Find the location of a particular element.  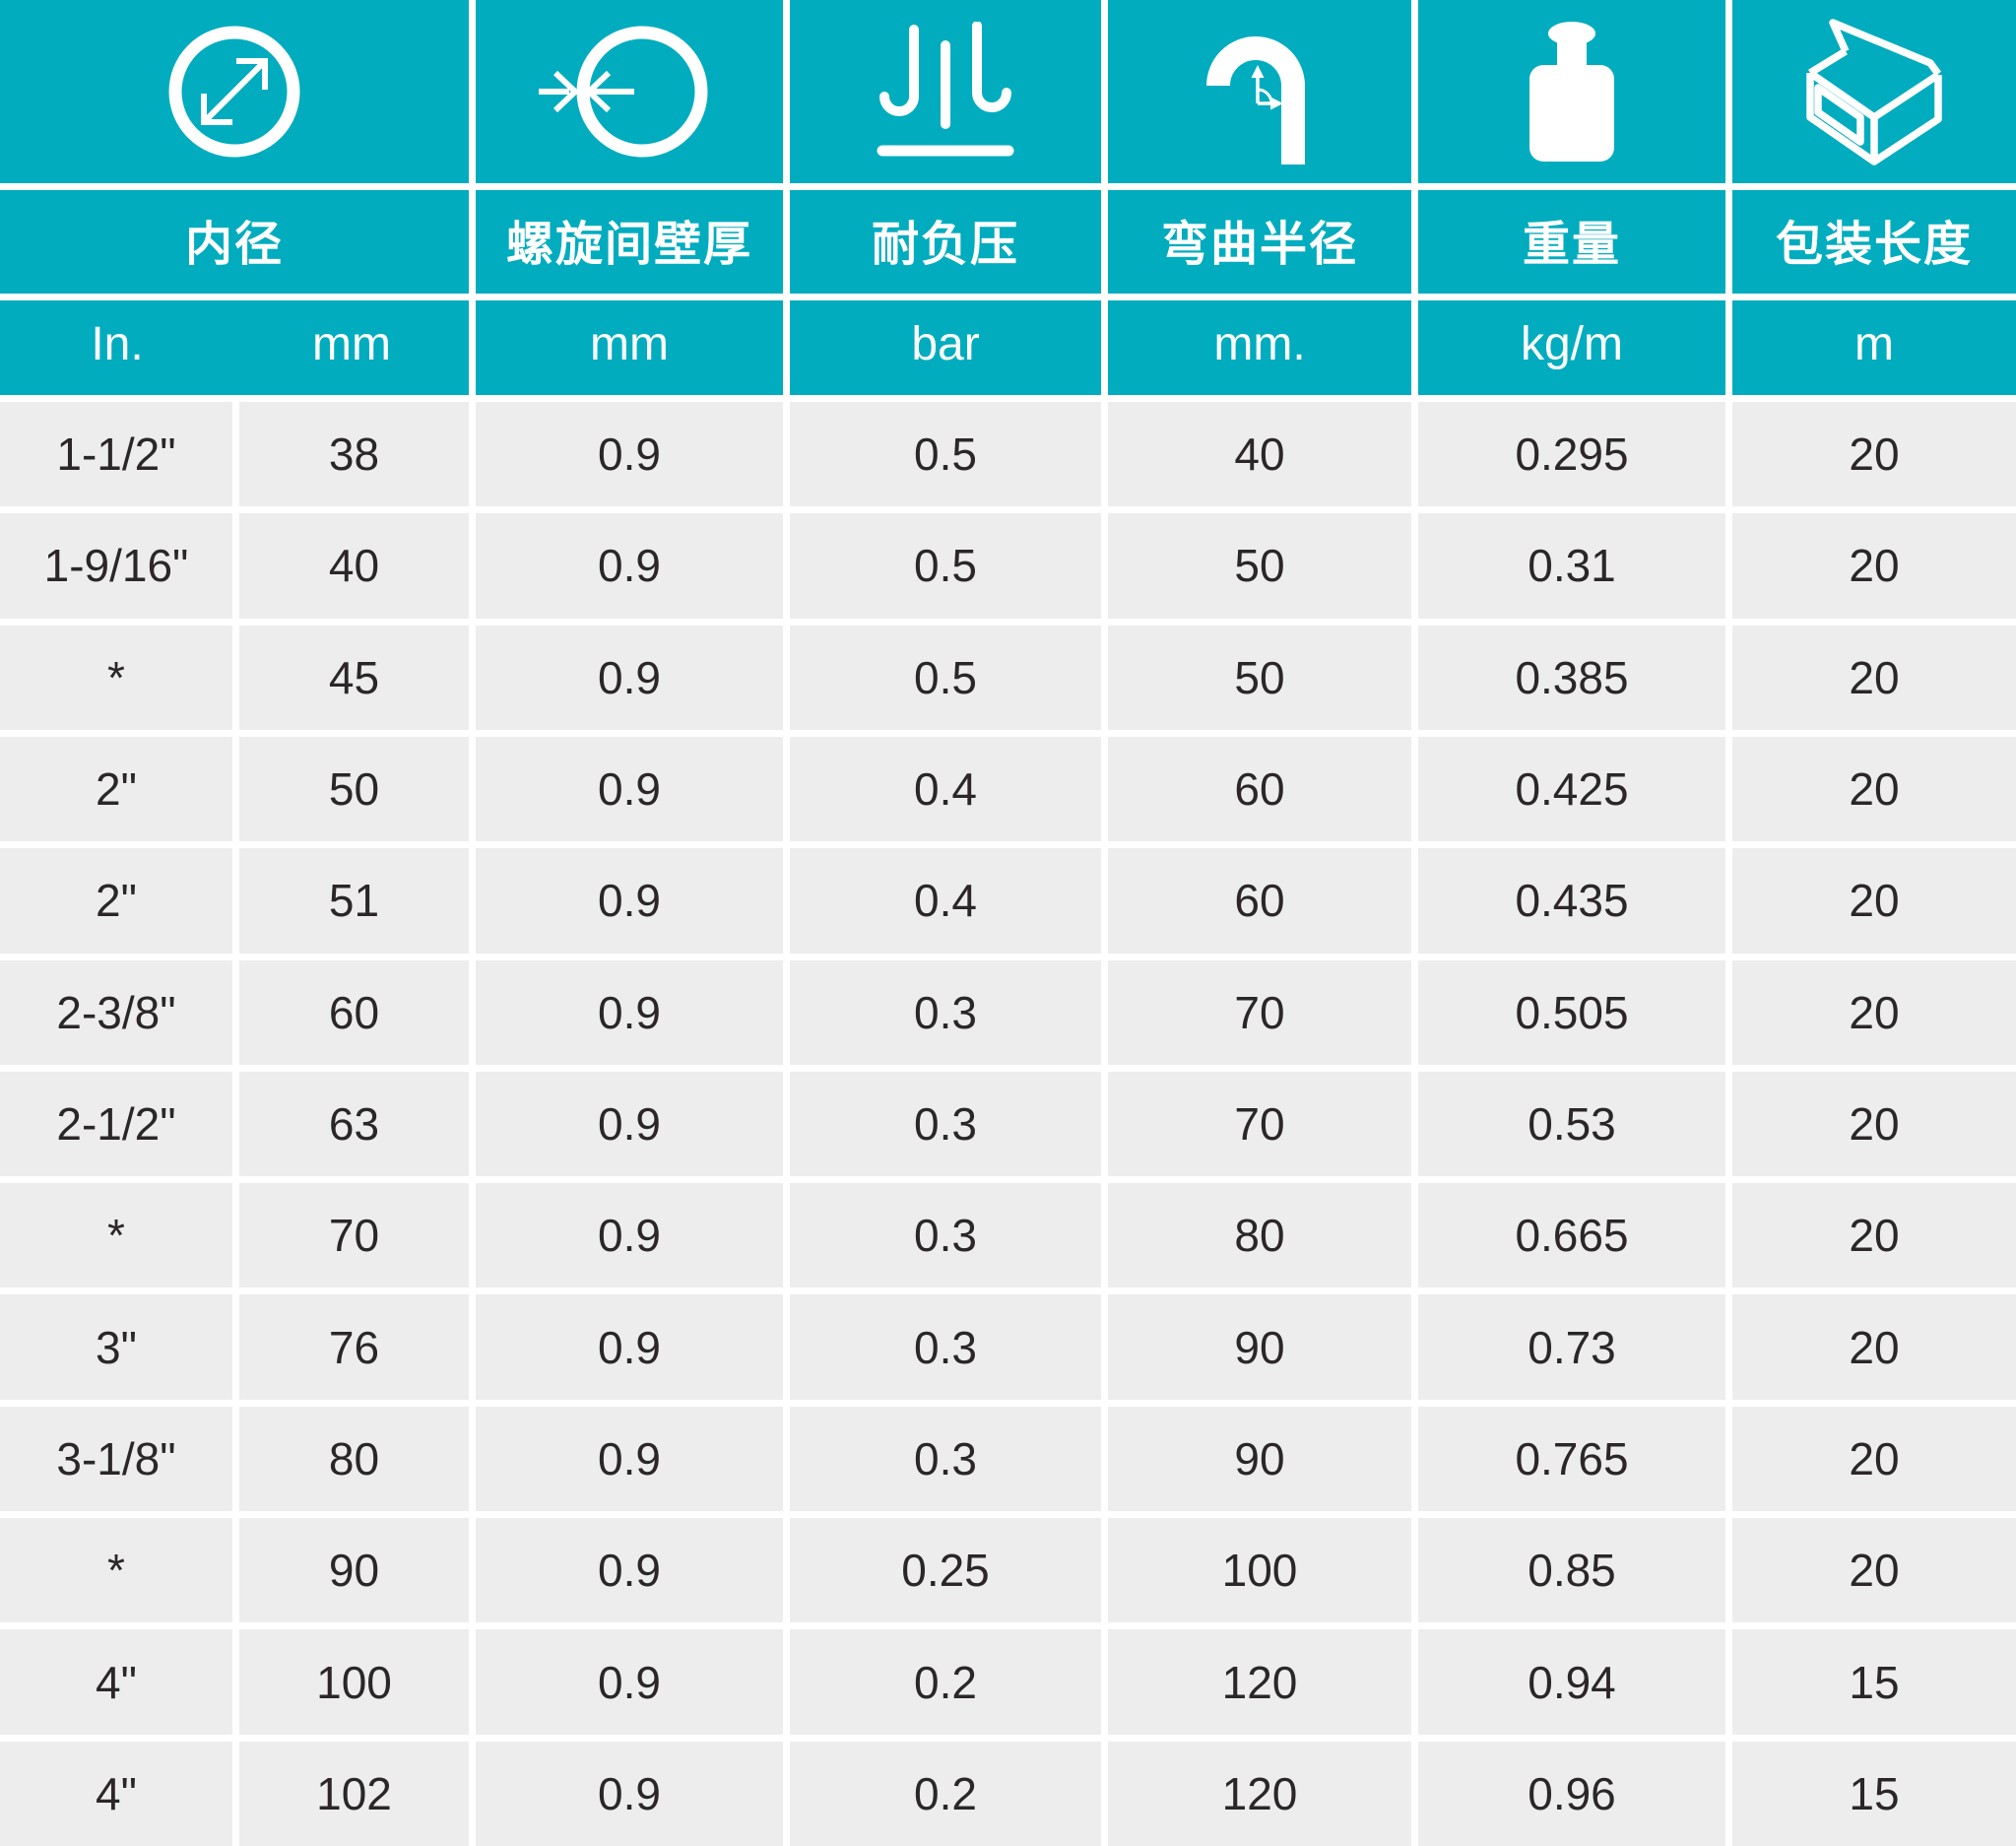

data-cell: 1-1/2" is located at coordinates (116, 455).